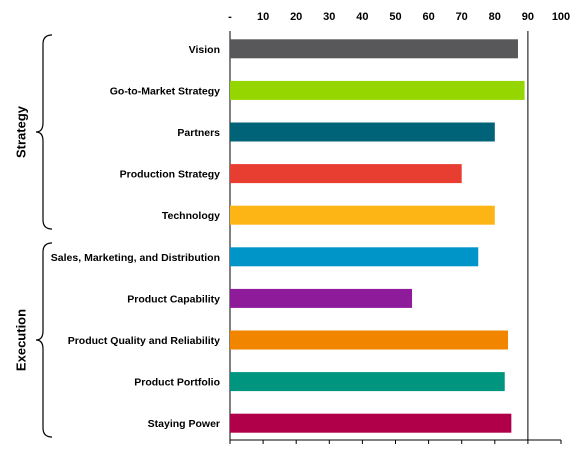  What do you see at coordinates (462, 17) in the screenshot?
I see `x-tick-label: 70` at bounding box center [462, 17].